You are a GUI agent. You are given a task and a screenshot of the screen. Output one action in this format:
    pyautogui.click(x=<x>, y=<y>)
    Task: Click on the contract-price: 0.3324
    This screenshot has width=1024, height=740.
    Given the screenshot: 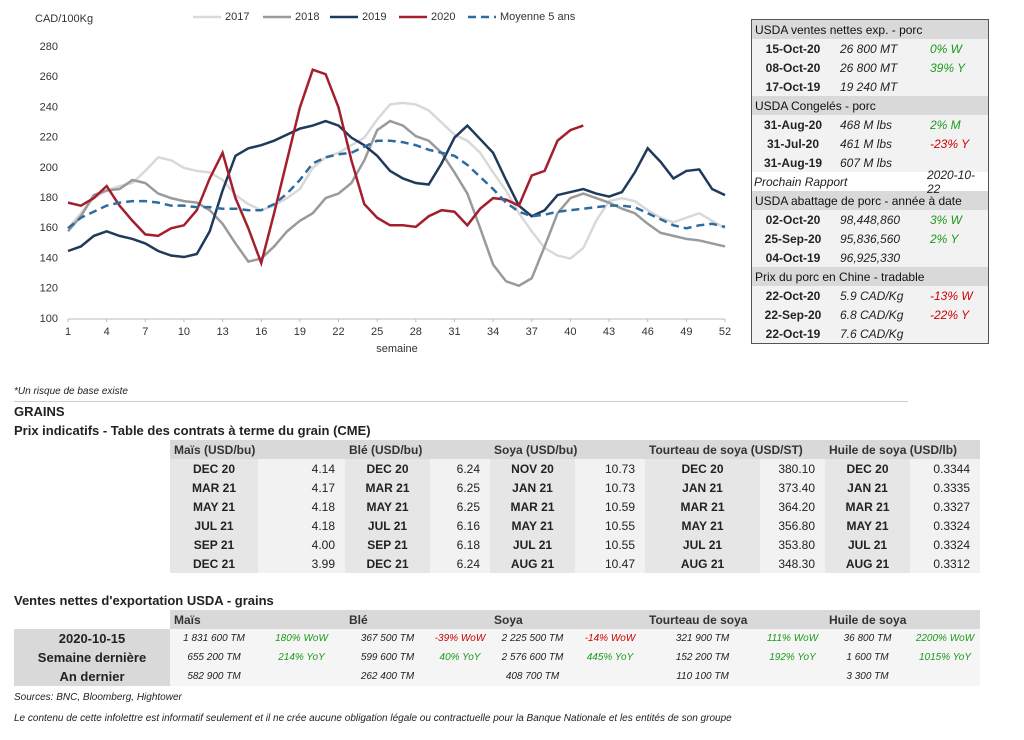 What is the action you would take?
    pyautogui.click(x=945, y=525)
    